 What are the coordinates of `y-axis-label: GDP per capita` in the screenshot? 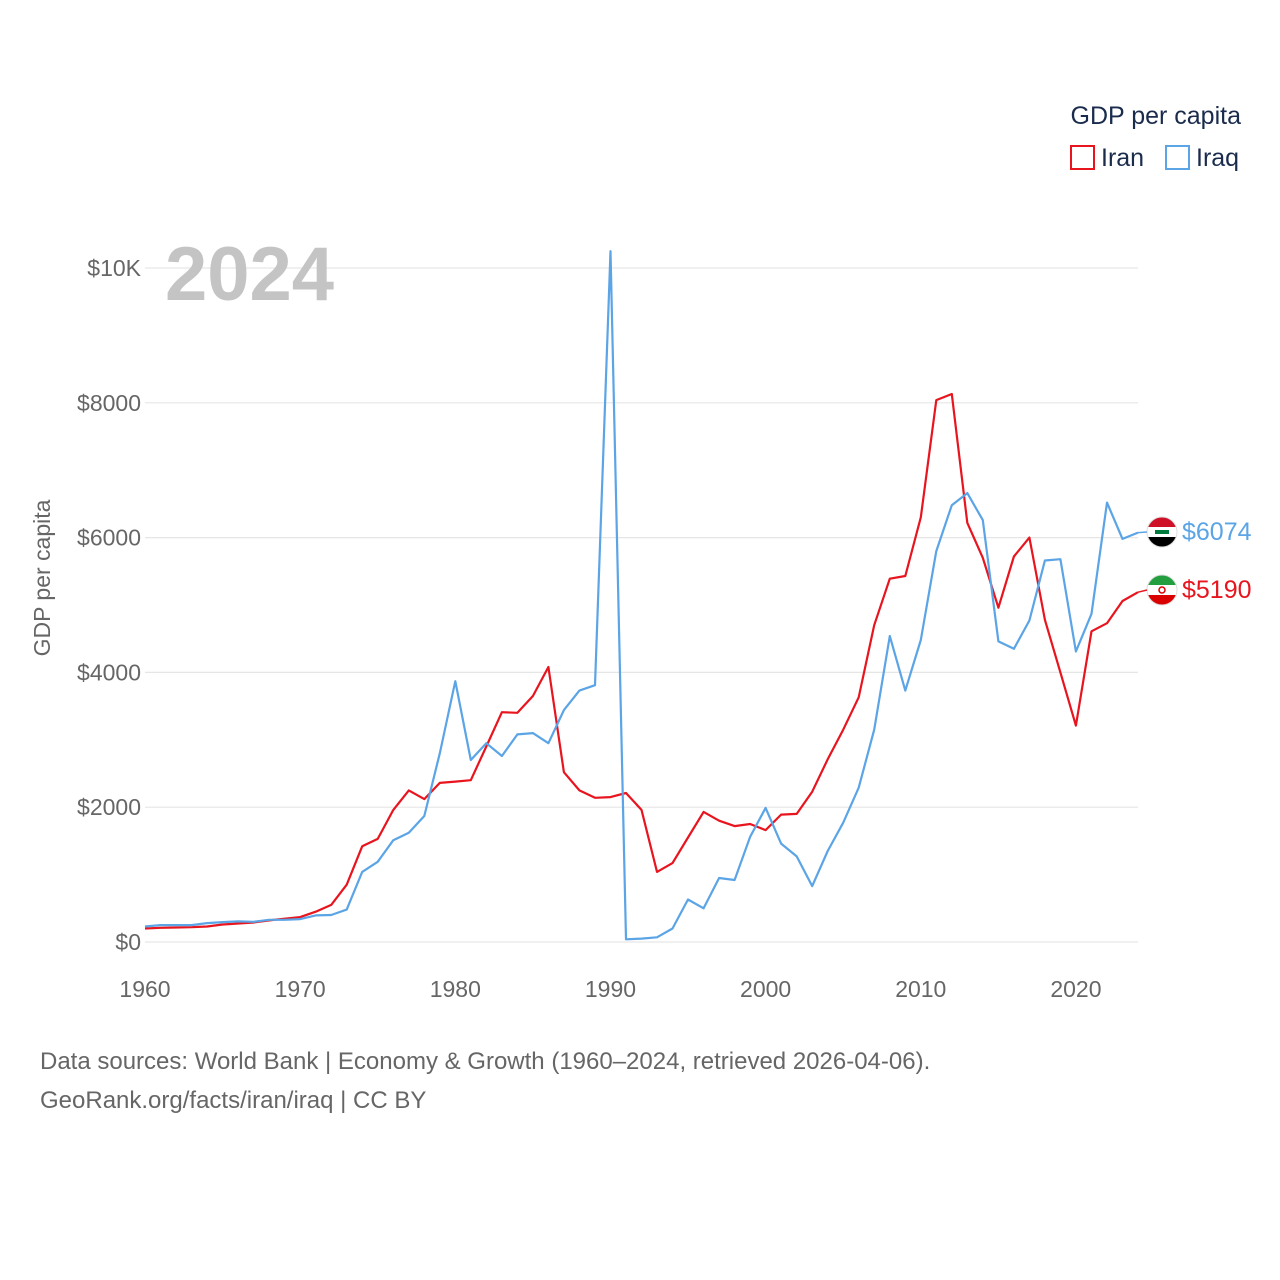 It's located at (42, 577).